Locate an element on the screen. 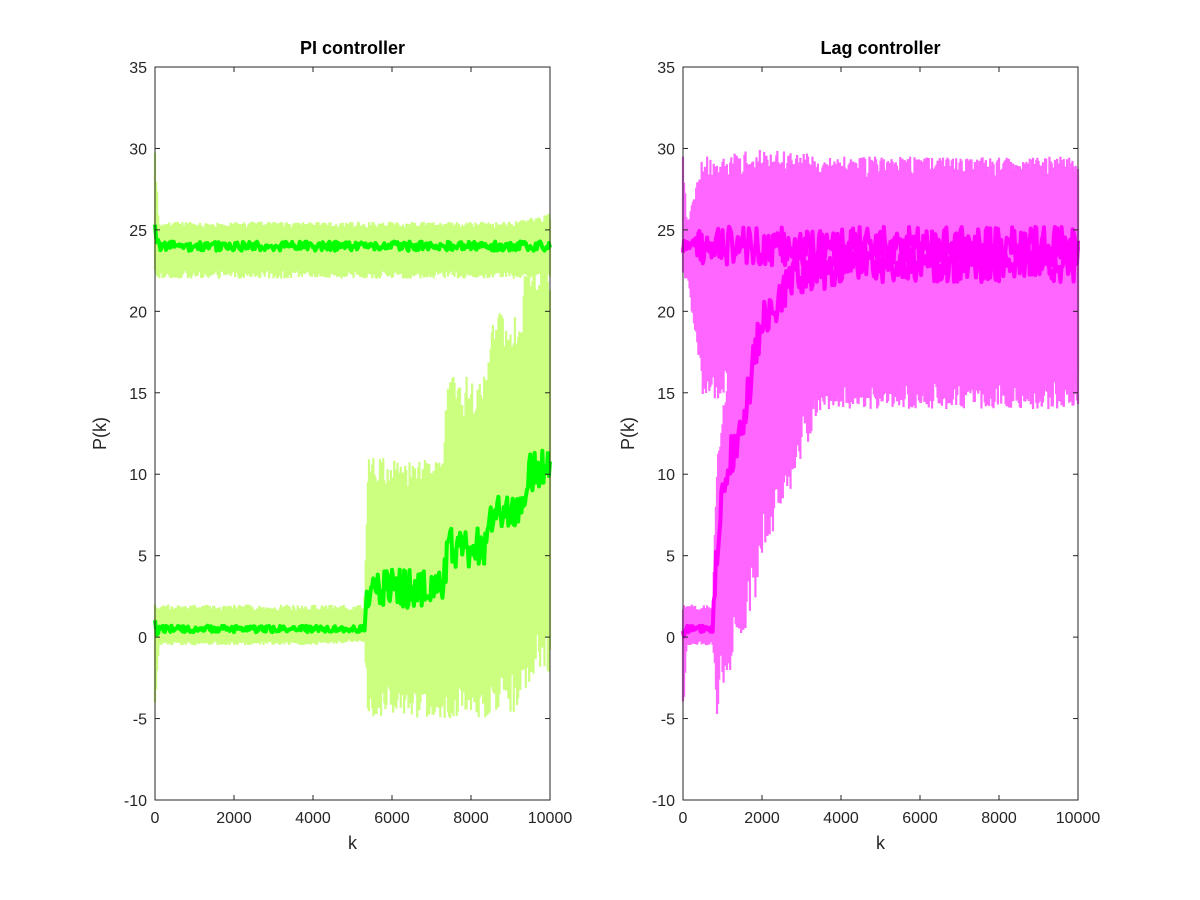 The width and height of the screenshot is (1200, 900). lag-series-0-trace is located at coordinates (880, 246).